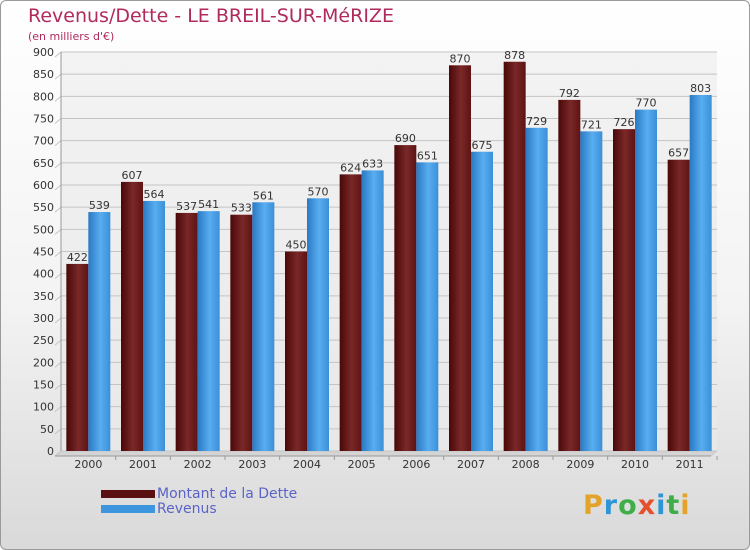 The height and width of the screenshot is (550, 750). Describe the element at coordinates (318, 191) in the screenshot. I see `data-label-revenus: 570` at that location.